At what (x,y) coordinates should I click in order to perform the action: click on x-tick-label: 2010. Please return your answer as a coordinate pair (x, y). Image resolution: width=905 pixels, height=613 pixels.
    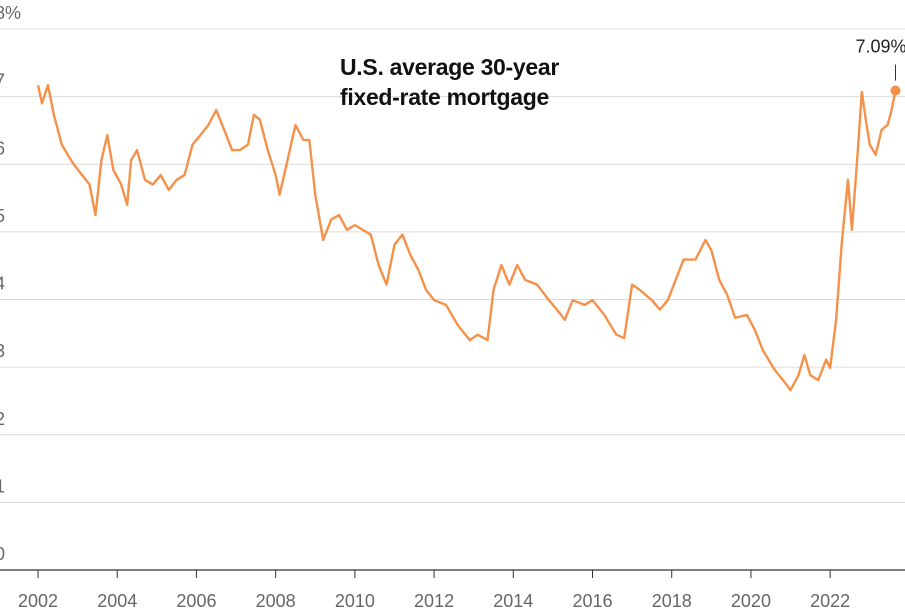
    Looking at the image, I should click on (355, 601).